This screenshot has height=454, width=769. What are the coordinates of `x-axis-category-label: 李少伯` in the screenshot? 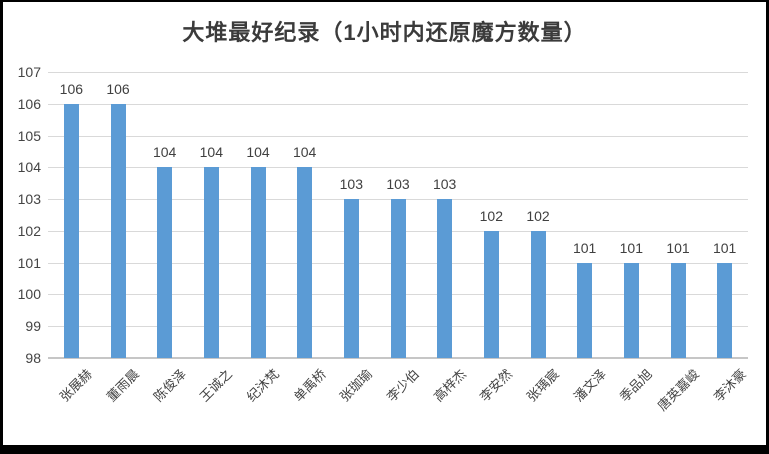 It's located at (402, 385).